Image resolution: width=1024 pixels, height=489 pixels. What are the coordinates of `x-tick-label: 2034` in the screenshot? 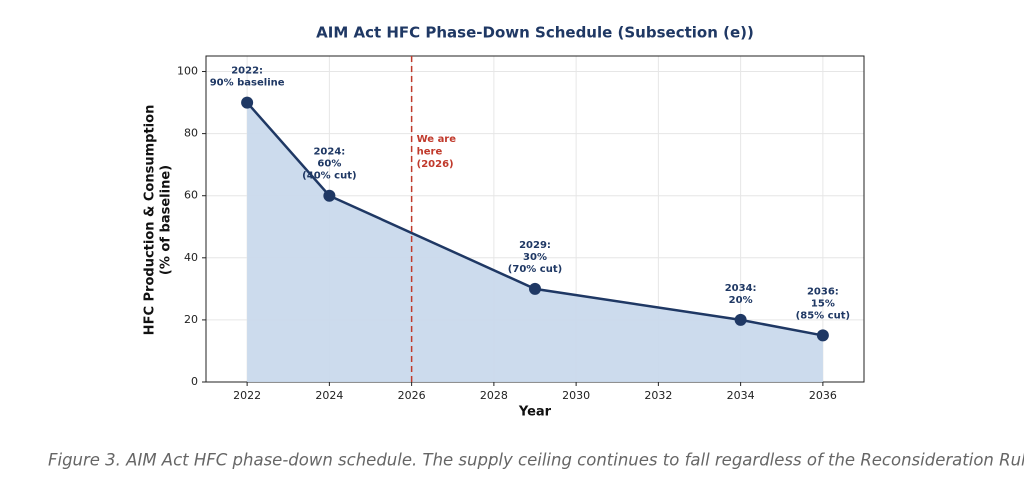 It's located at (741, 395).